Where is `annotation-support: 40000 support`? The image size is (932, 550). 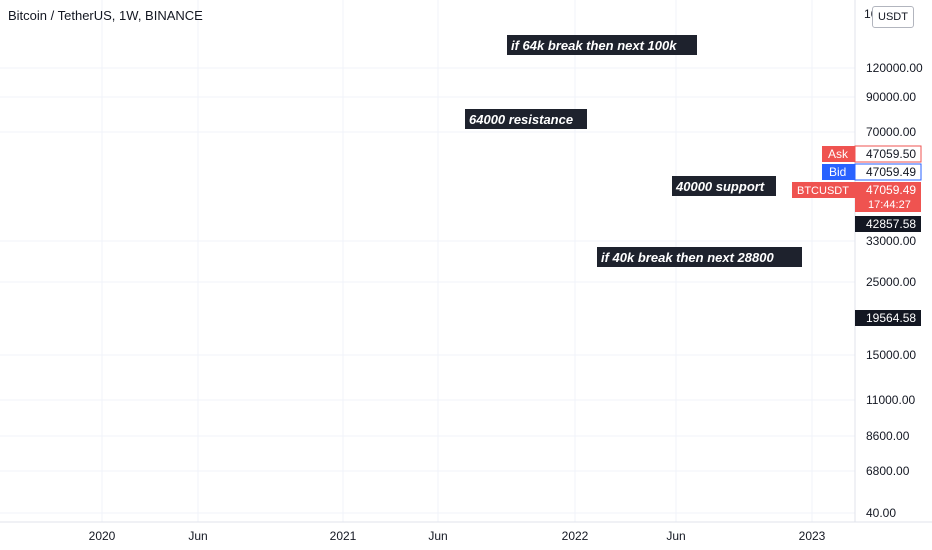 annotation-support: 40000 support is located at coordinates (720, 186).